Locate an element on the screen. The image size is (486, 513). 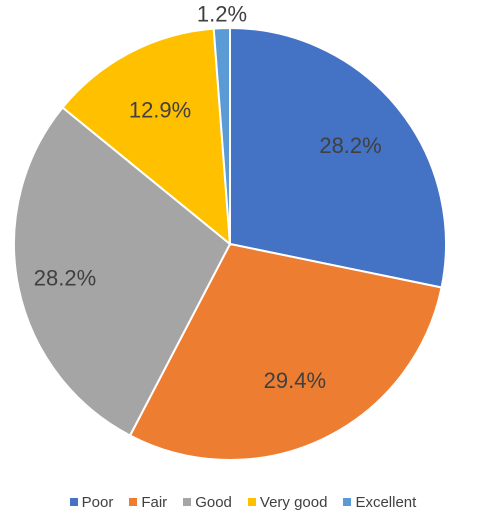
data-label-very-good: 12.9% is located at coordinates (160, 109).